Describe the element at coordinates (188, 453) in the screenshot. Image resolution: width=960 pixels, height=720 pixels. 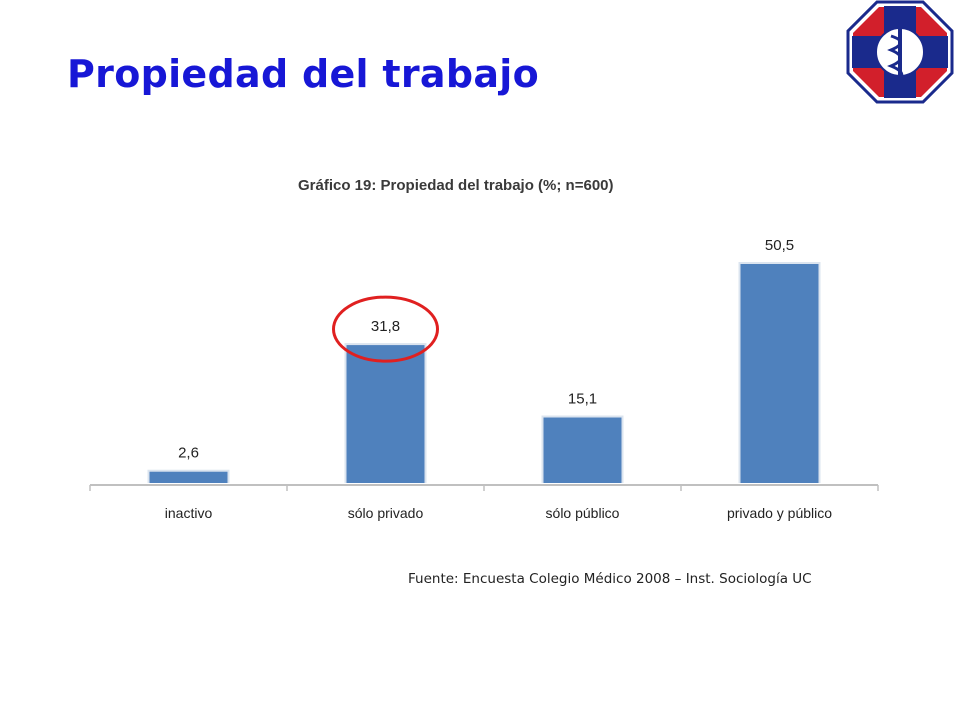
I see `data-label: 2,6` at that location.